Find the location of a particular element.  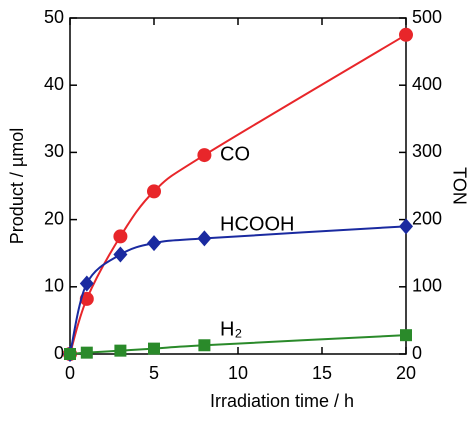

y-tick-label: 30 is located at coordinates (54, 151).